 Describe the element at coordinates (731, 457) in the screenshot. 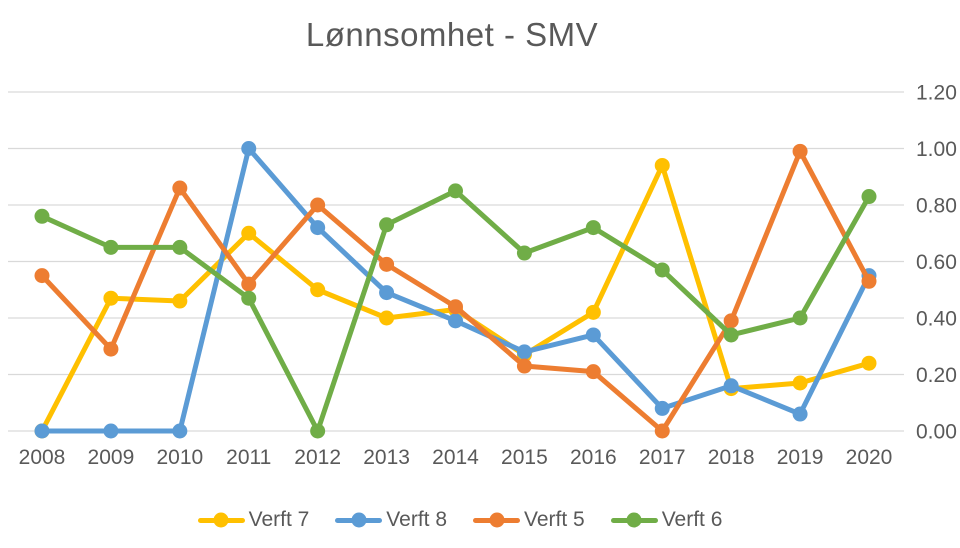

I see `x-axis-tick-label-2018: 2018` at that location.